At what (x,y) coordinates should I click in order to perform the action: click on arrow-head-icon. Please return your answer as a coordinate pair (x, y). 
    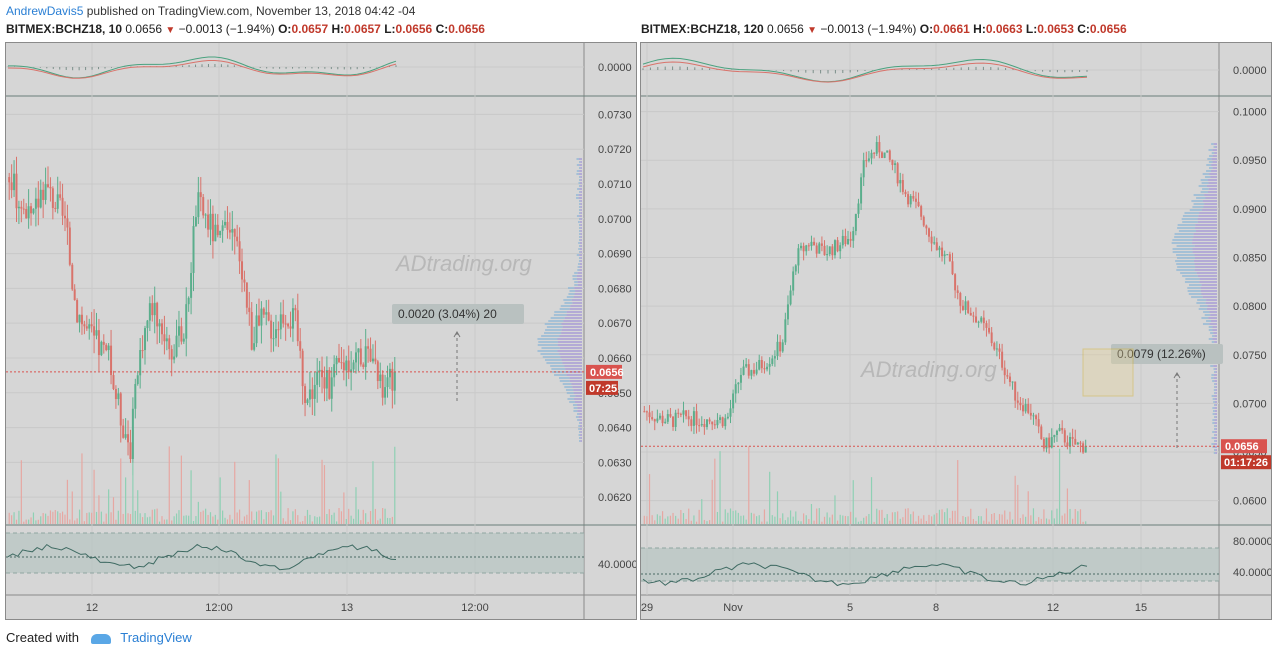
    Looking at the image, I should click on (457, 334).